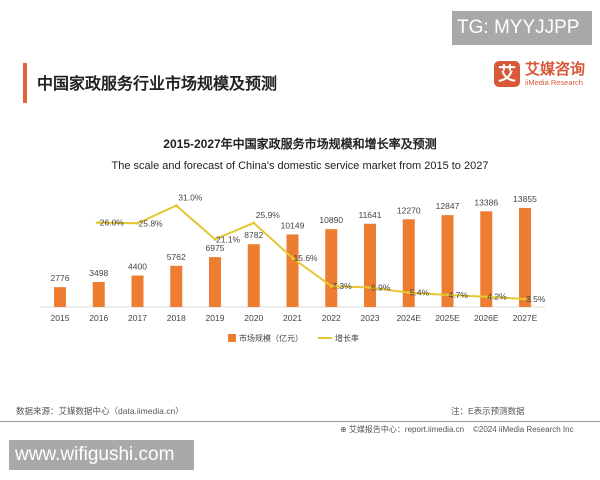 Image resolution: width=600 pixels, height=480 pixels. I want to click on growth-rate-label: 25.9%, so click(268, 215).